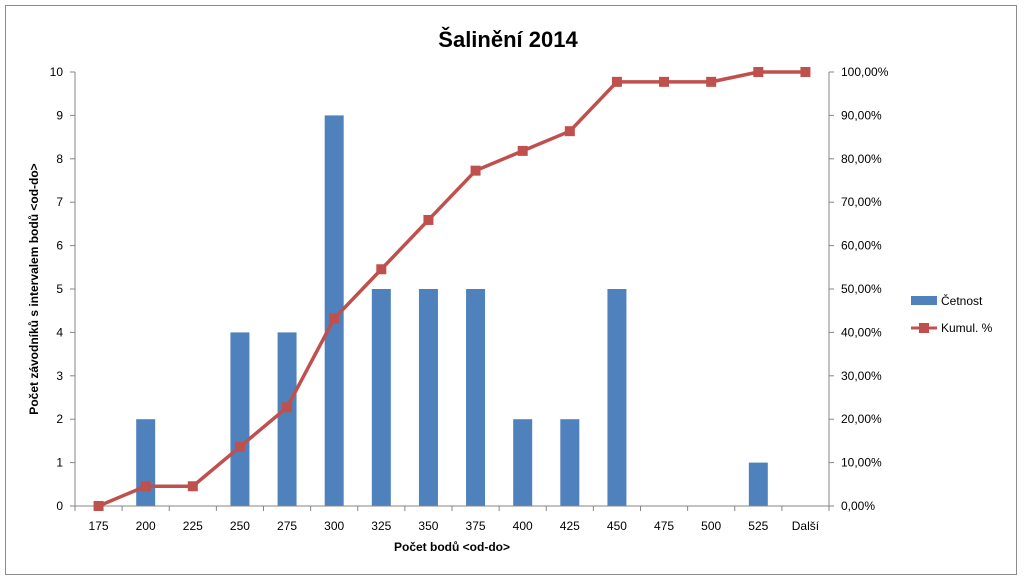  What do you see at coordinates (967, 328) in the screenshot?
I see `legend-label-kumul: Kumul. %` at bounding box center [967, 328].